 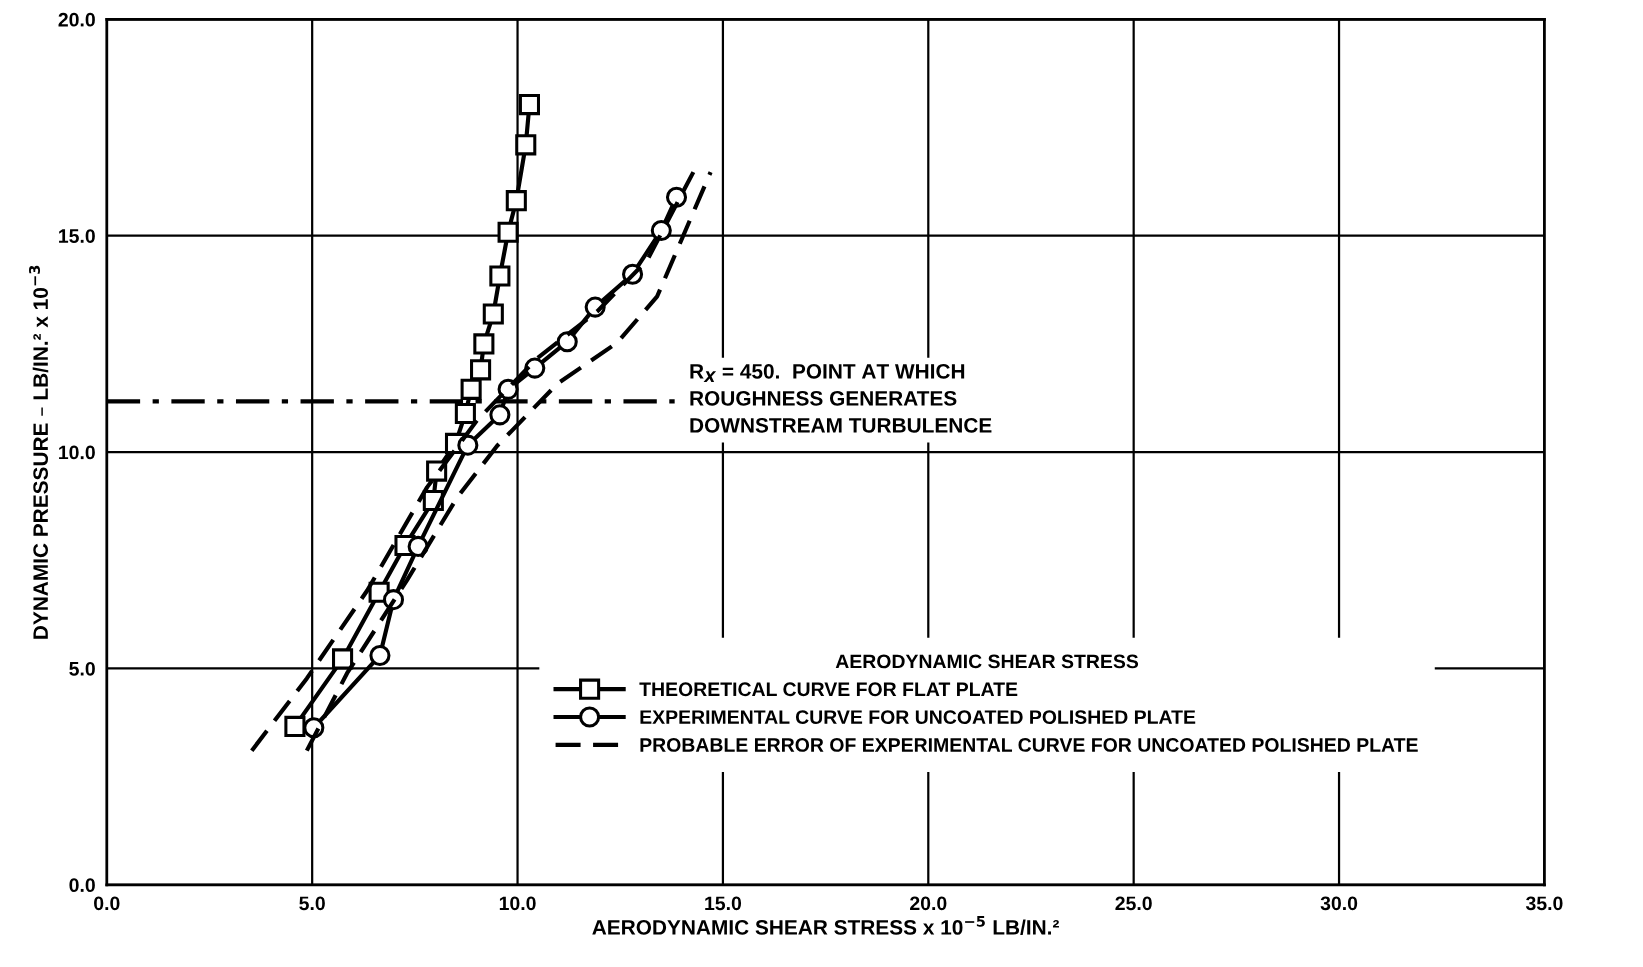 What do you see at coordinates (82, 668) in the screenshot?
I see `y-tick-label: 5.0` at bounding box center [82, 668].